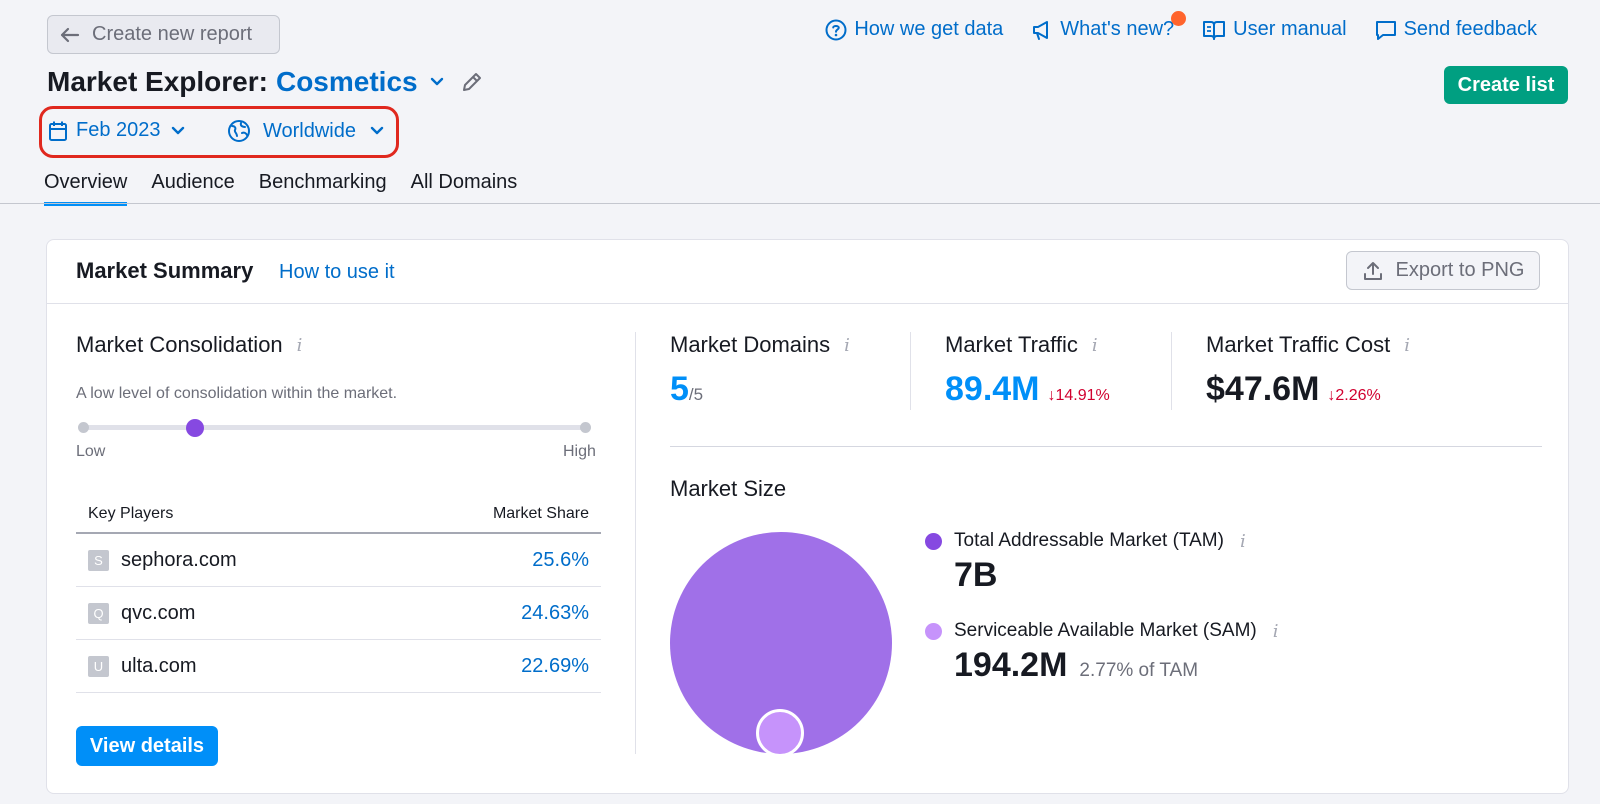 Image resolution: width=1600 pixels, height=804 pixels. I want to click on card-title: Market Summary, so click(165, 270).